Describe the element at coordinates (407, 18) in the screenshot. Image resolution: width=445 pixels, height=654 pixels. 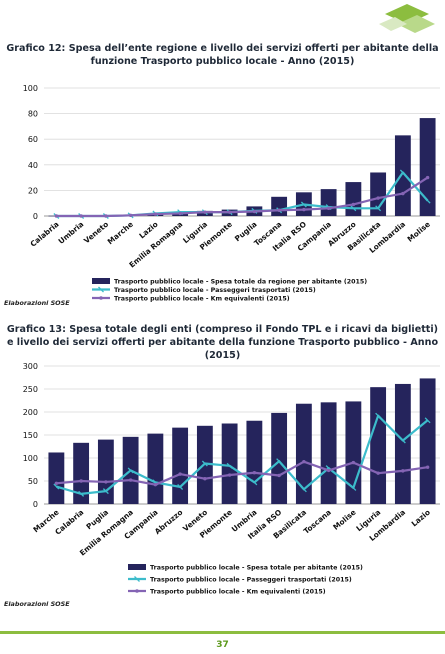
I see `publisher-logo` at that location.